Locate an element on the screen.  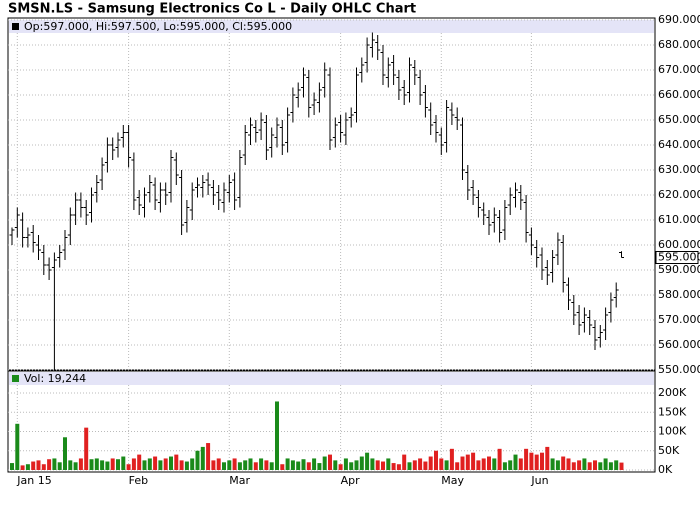
volume-tick-label: 200K is located at coordinates (672, 392).